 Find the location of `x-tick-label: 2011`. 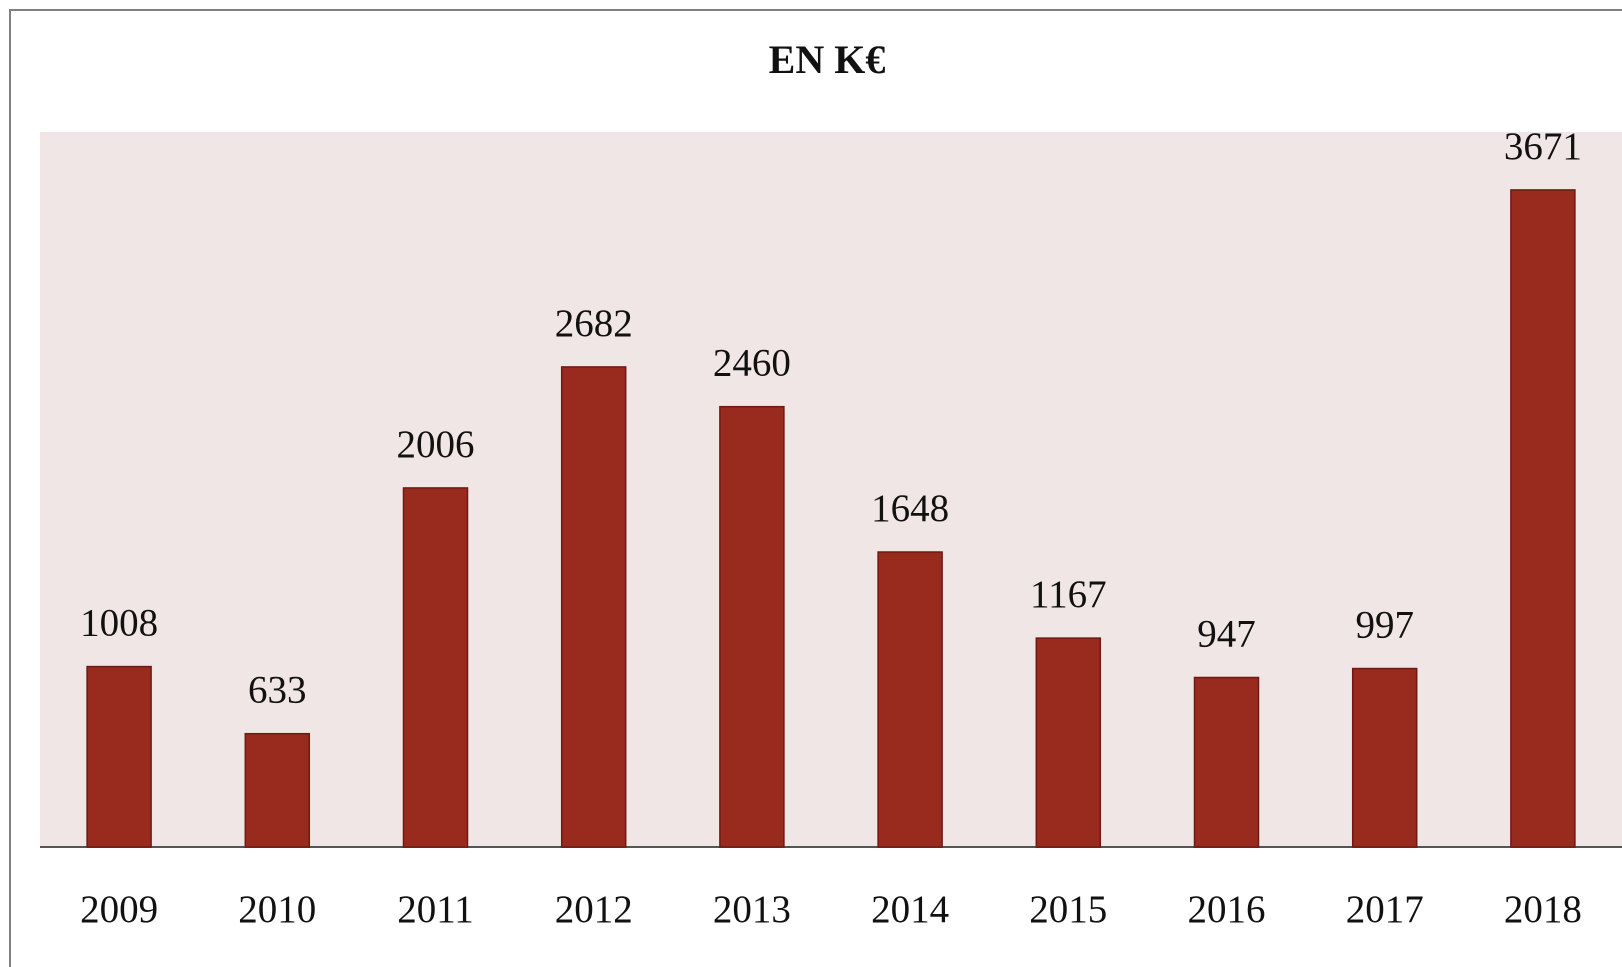

x-tick-label: 2011 is located at coordinates (435, 909).